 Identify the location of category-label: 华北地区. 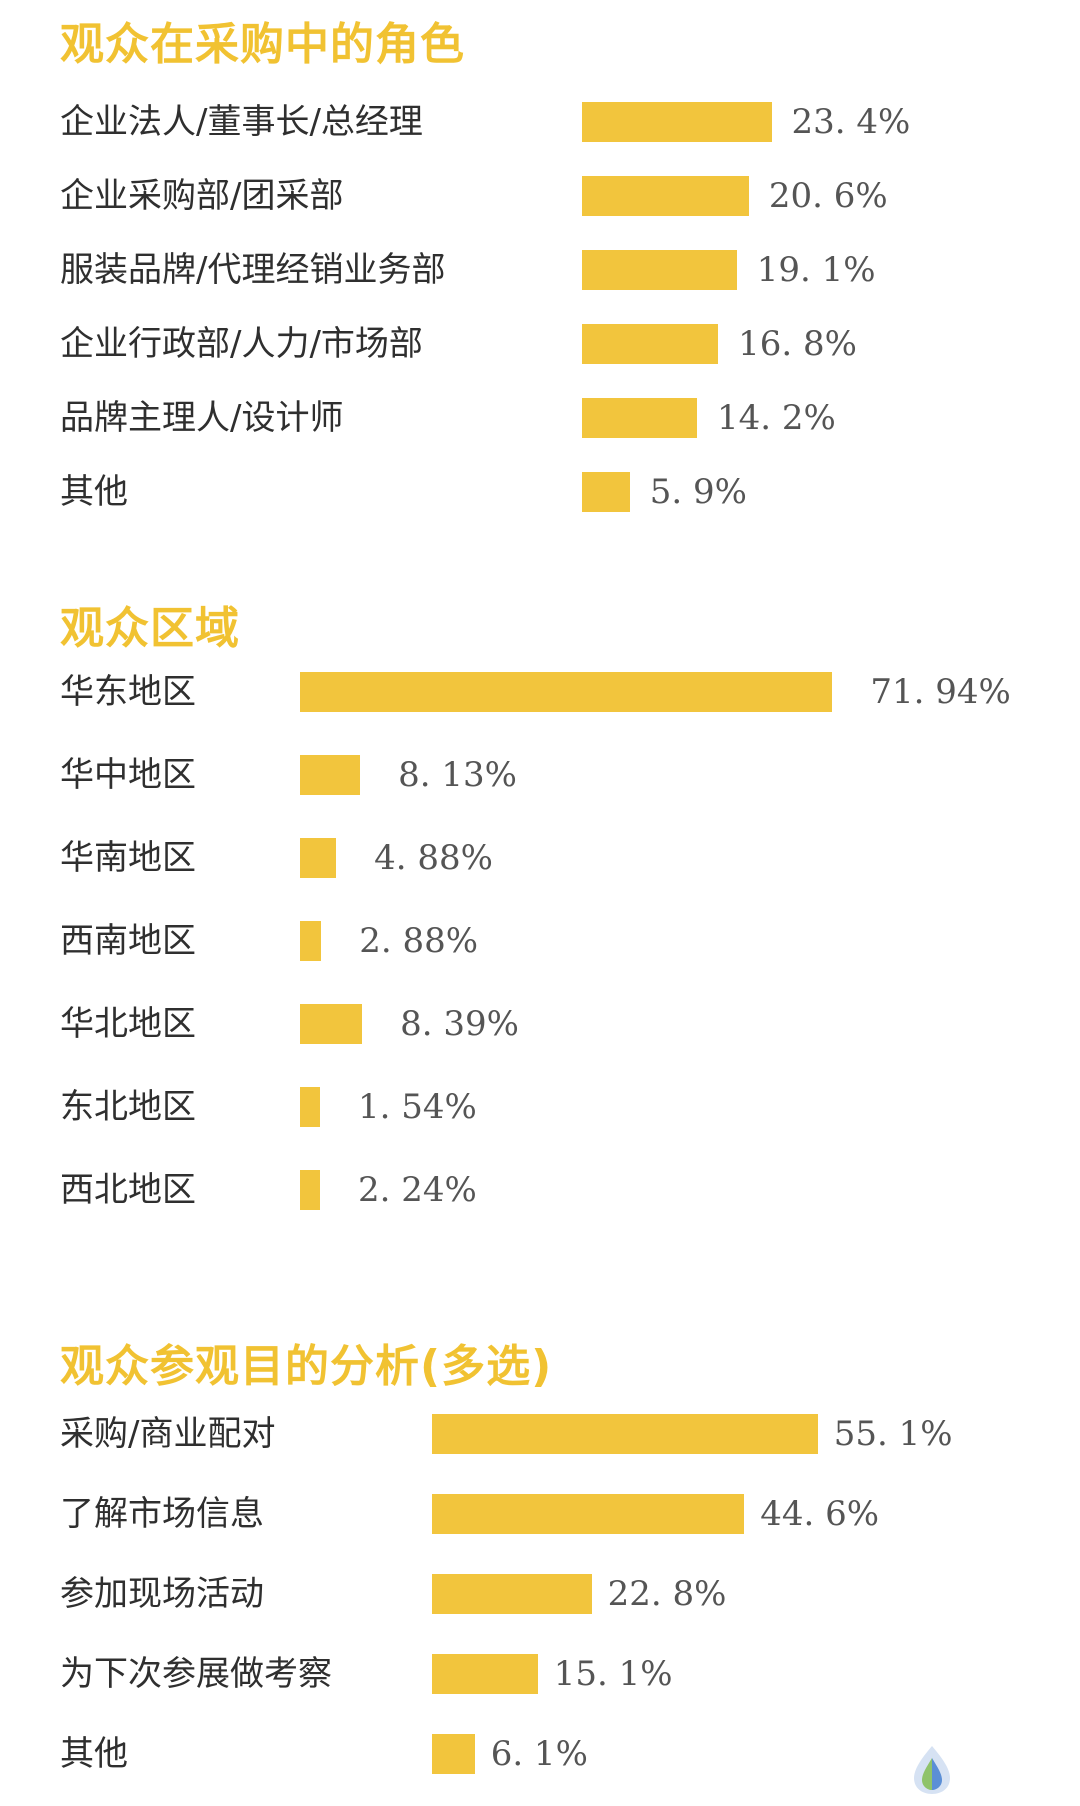
(128, 1024).